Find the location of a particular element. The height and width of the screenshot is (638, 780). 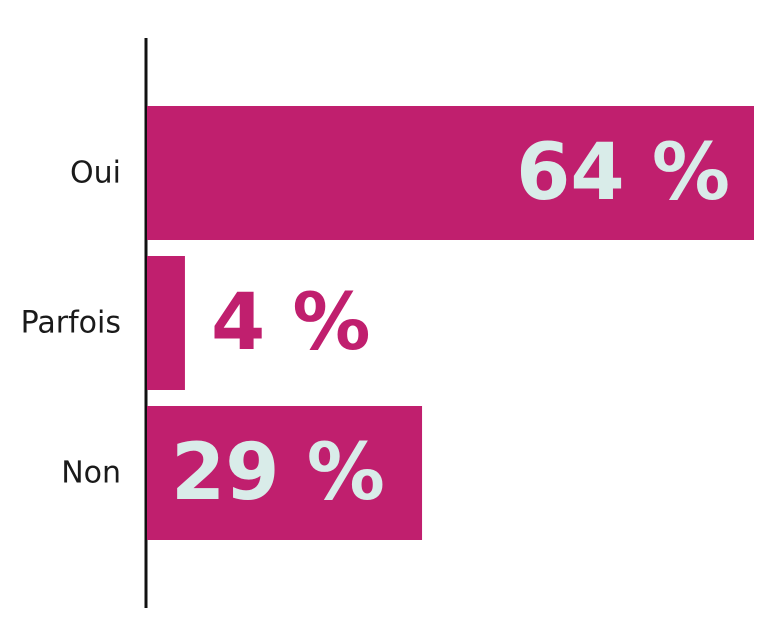

value-label-oui: 64 % is located at coordinates (623, 173).